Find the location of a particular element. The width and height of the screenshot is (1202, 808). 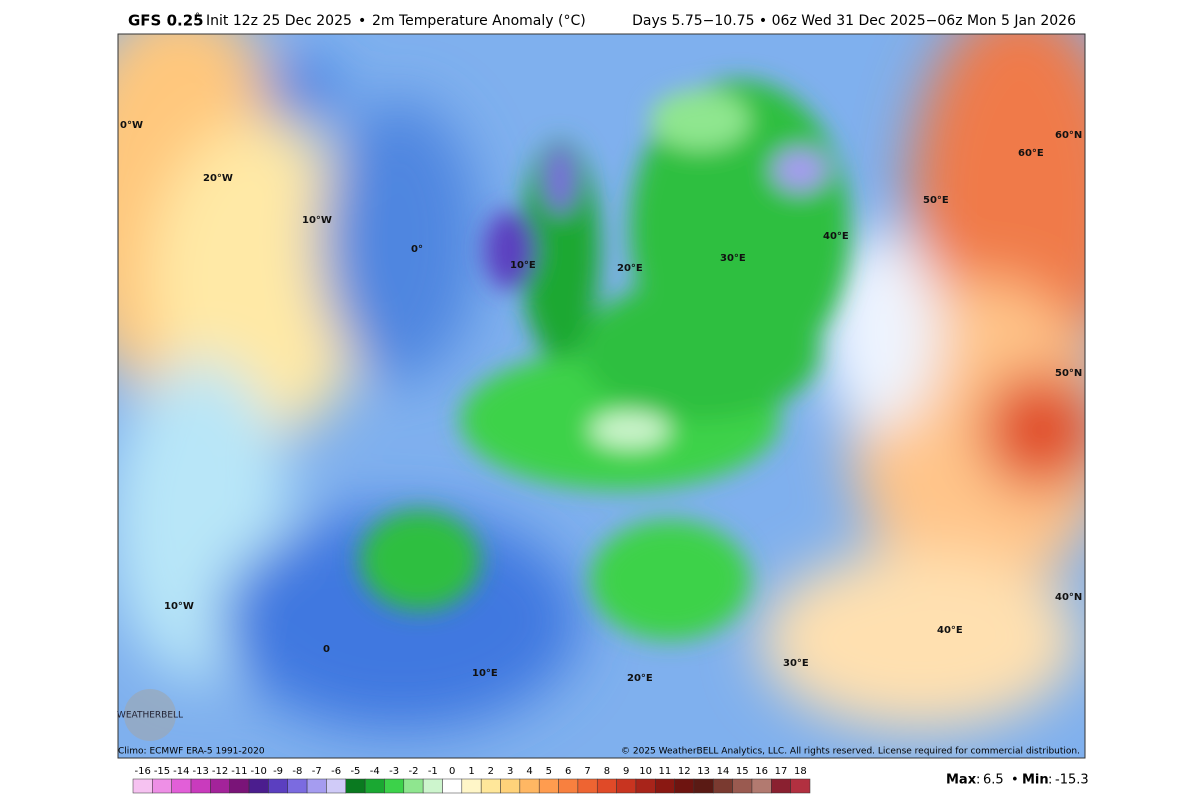

colorbar-label: -11 is located at coordinates (239, 771).